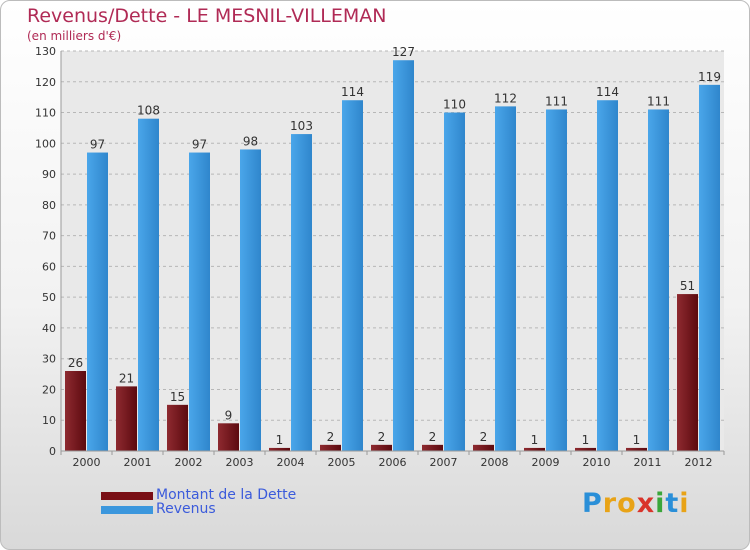 The image size is (750, 550). What do you see at coordinates (49, 389) in the screenshot?
I see `y-tick-label: 20` at bounding box center [49, 389].